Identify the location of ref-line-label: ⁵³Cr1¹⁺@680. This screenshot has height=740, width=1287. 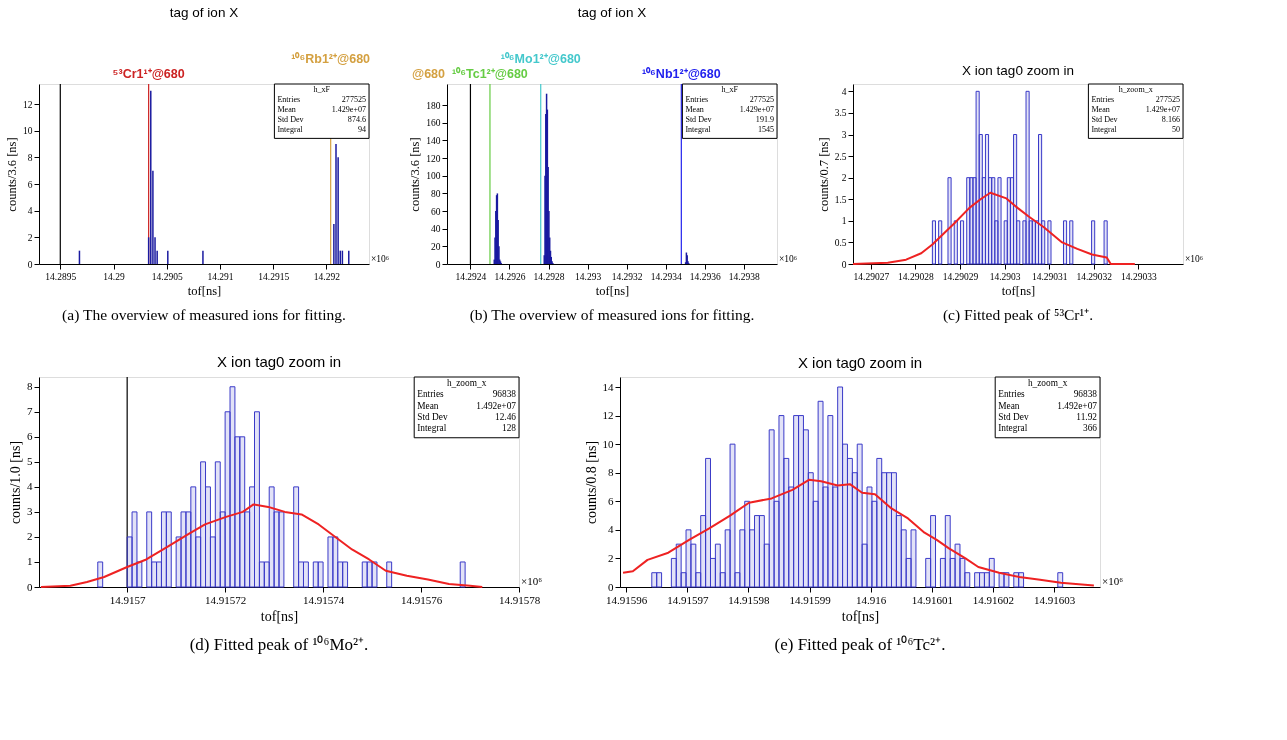
(148, 74).